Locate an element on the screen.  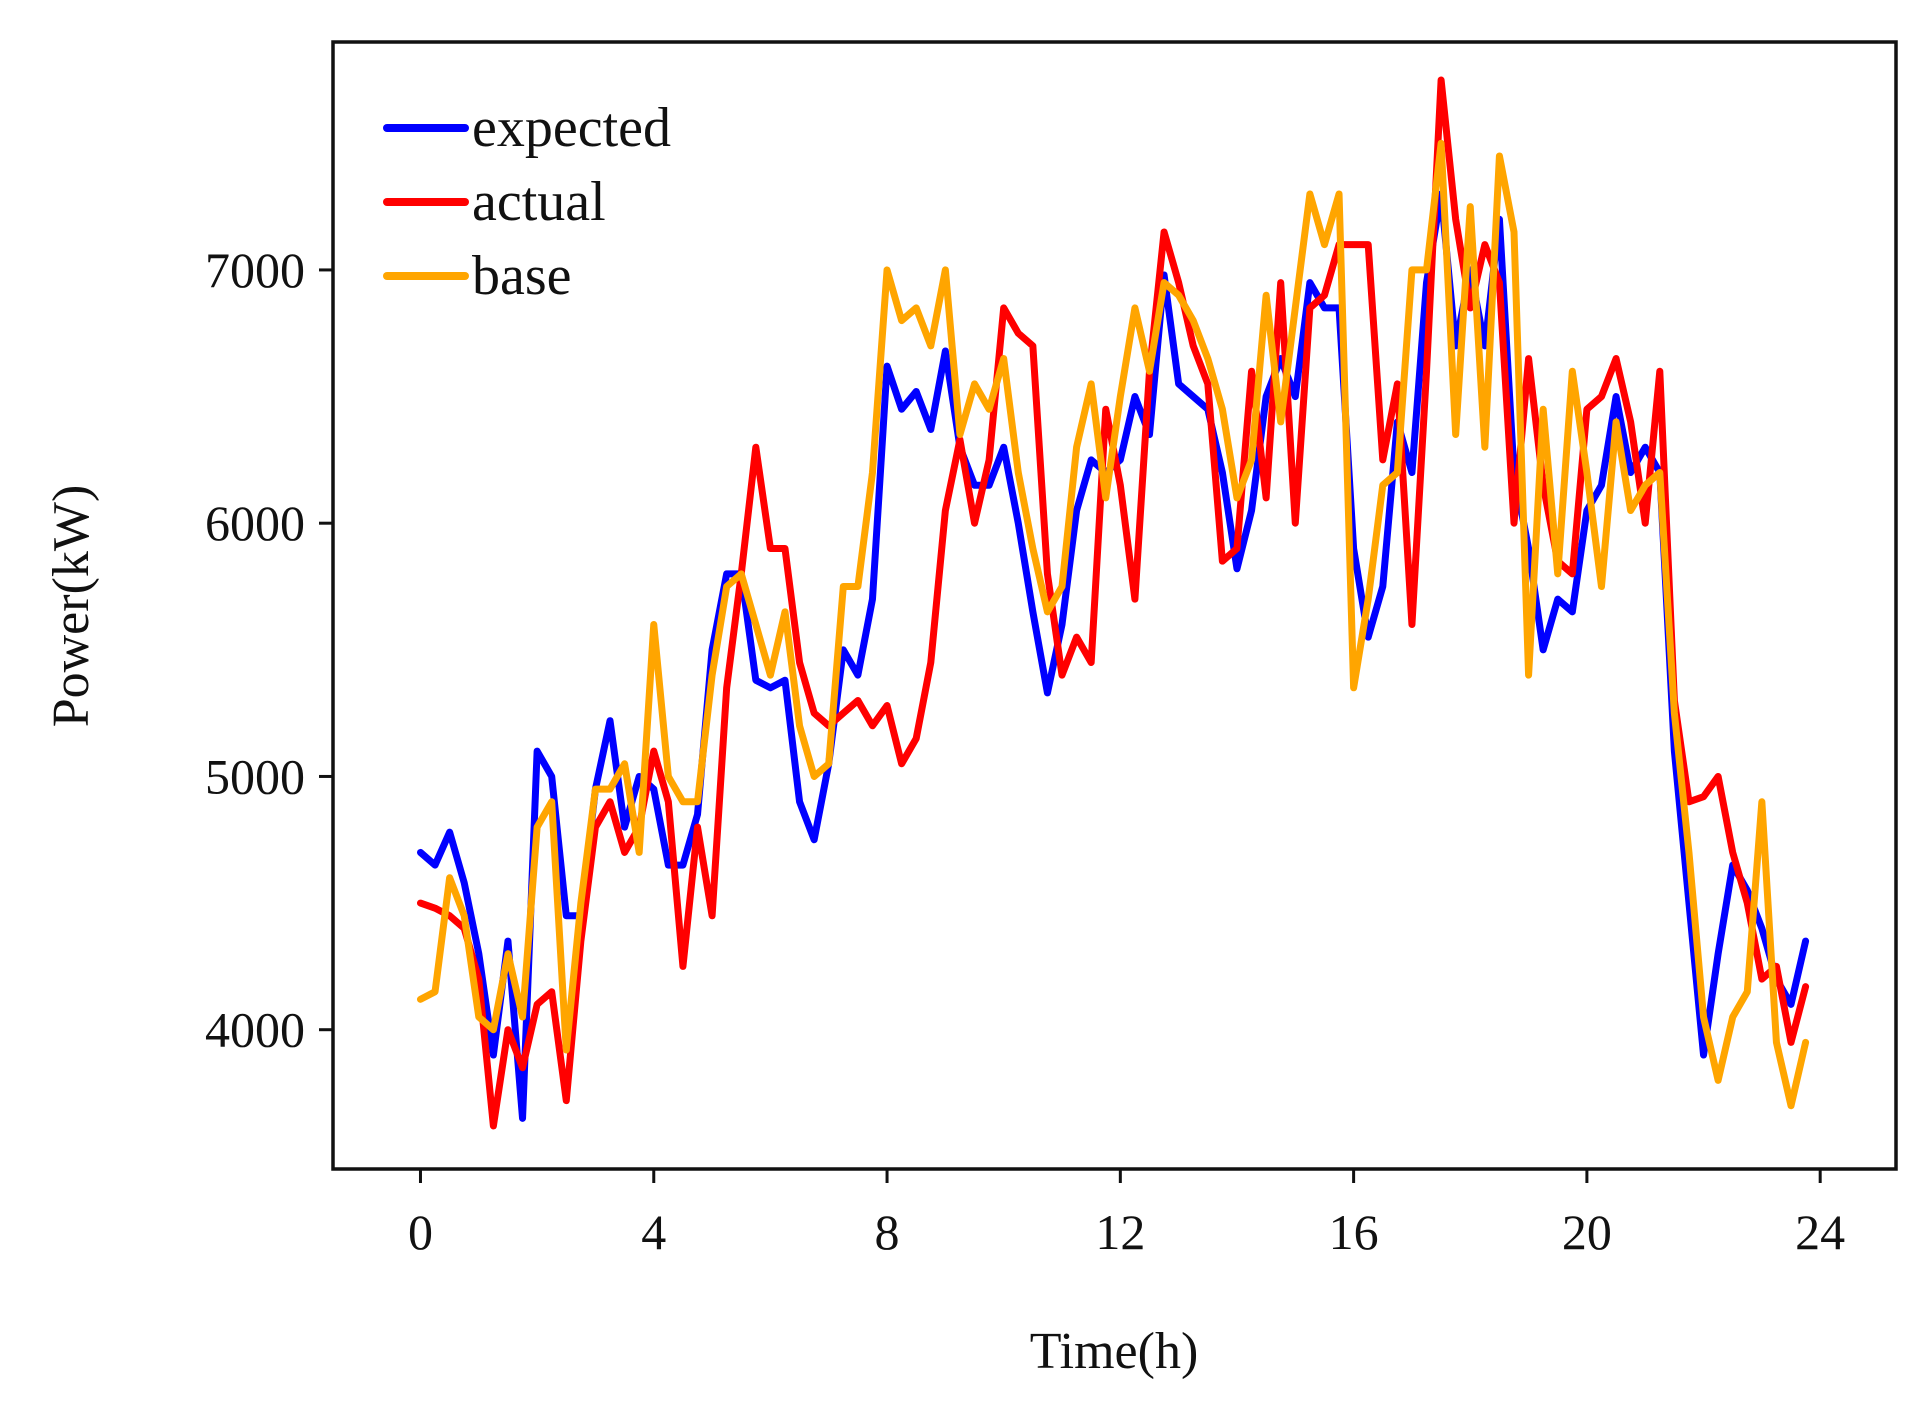
legend: expected actual base is located at coordinates (527, 202).